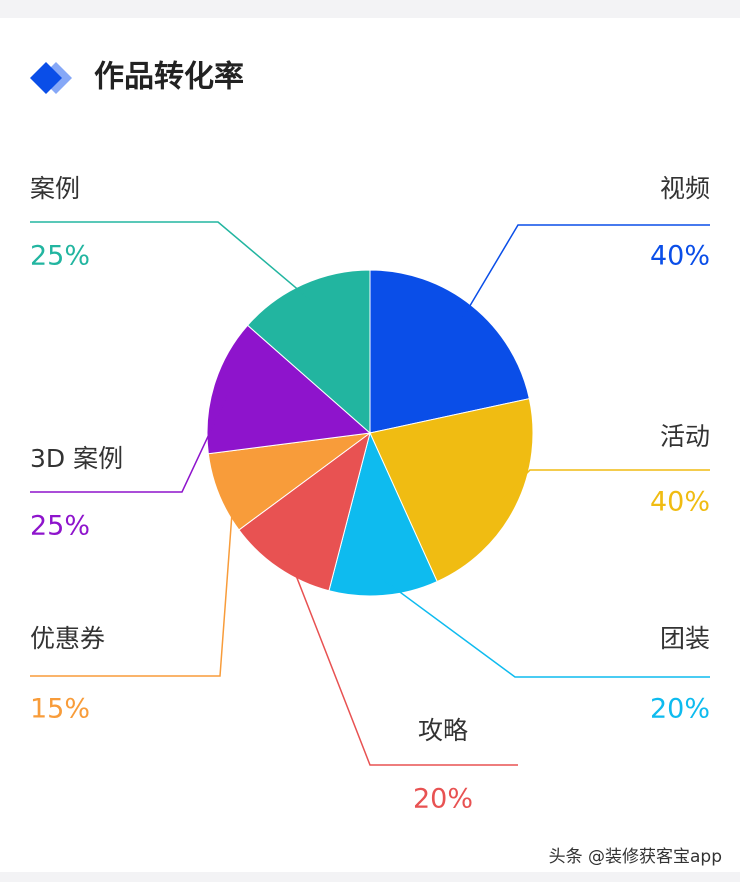 This screenshot has width=740, height=882. What do you see at coordinates (685, 188) in the screenshot?
I see `legend-label: 视频` at bounding box center [685, 188].